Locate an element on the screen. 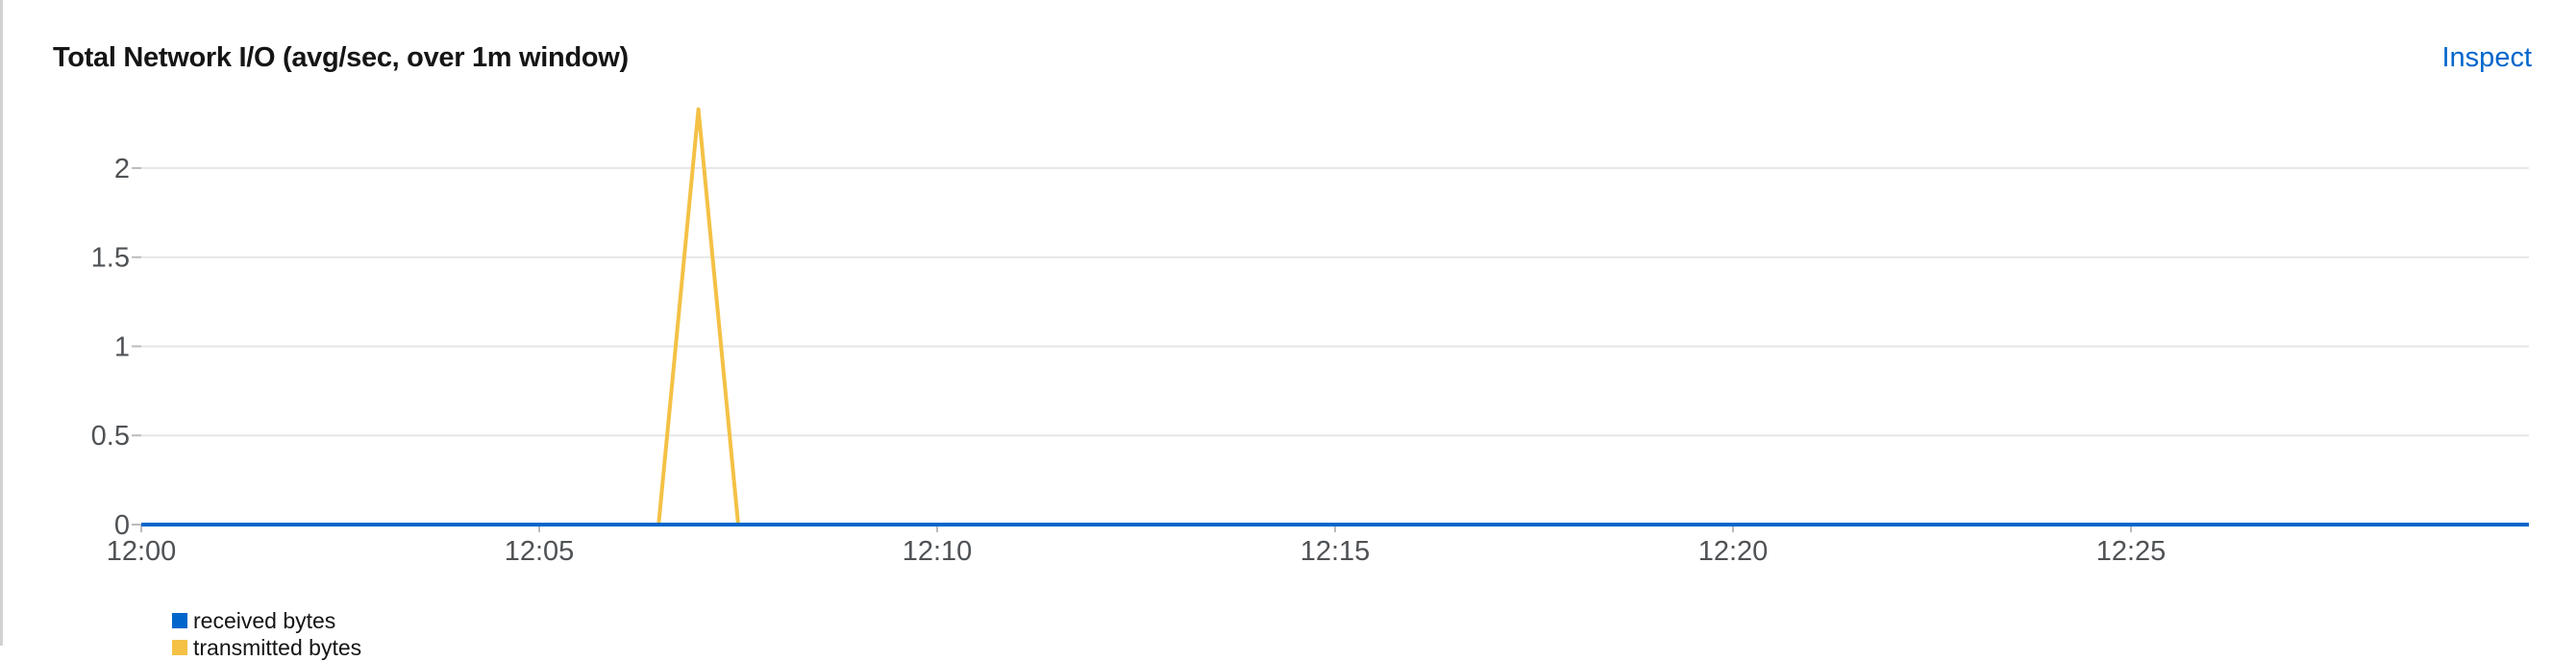  y-axis-tick-labels: 0 0.5 1 1.5 2 is located at coordinates (110, 347).